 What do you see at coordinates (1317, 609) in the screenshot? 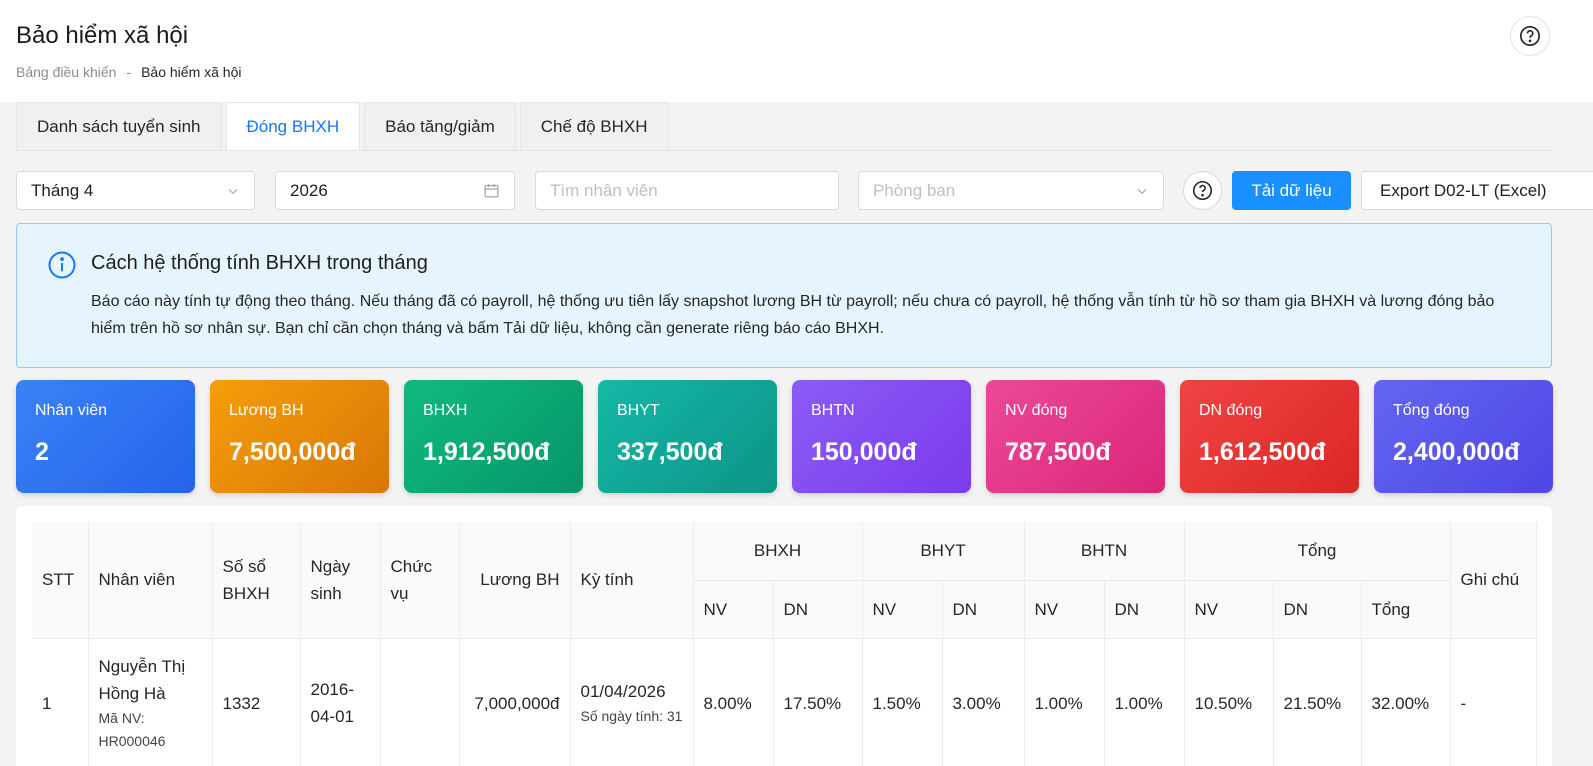
I see `column-header-total-dn: DN` at bounding box center [1317, 609].